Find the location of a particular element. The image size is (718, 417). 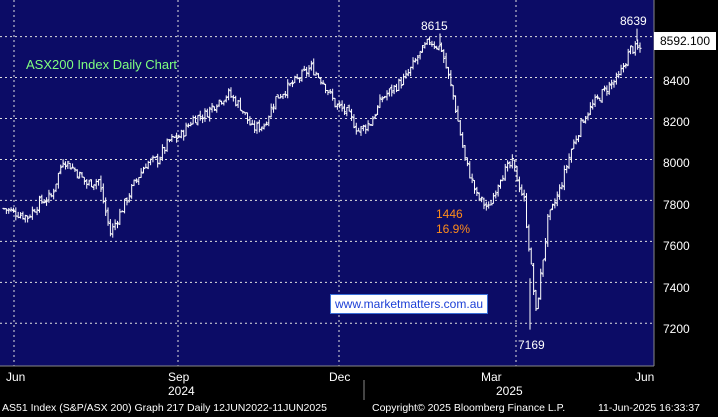

y-tick-label: 7400 is located at coordinates (676, 288).